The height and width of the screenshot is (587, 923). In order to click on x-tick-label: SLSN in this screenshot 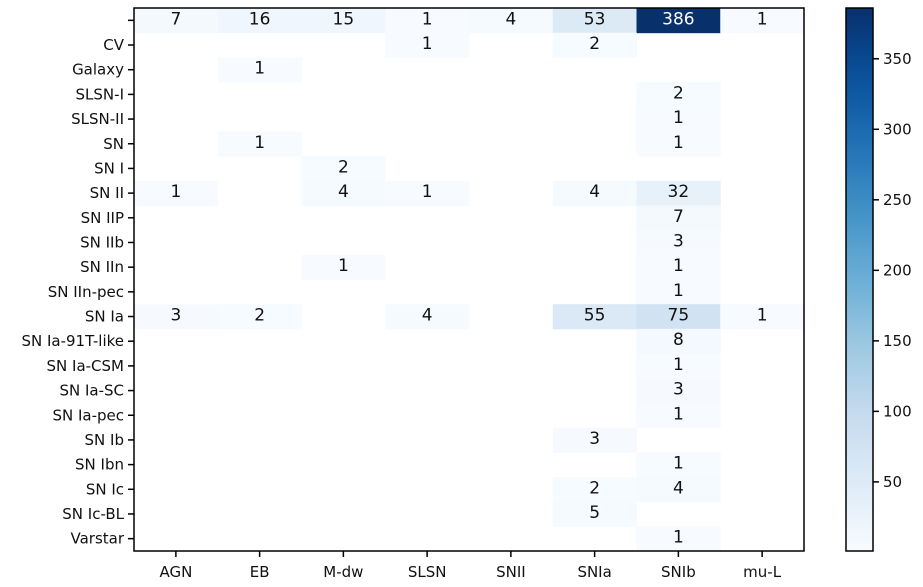, I will do `click(427, 572)`.